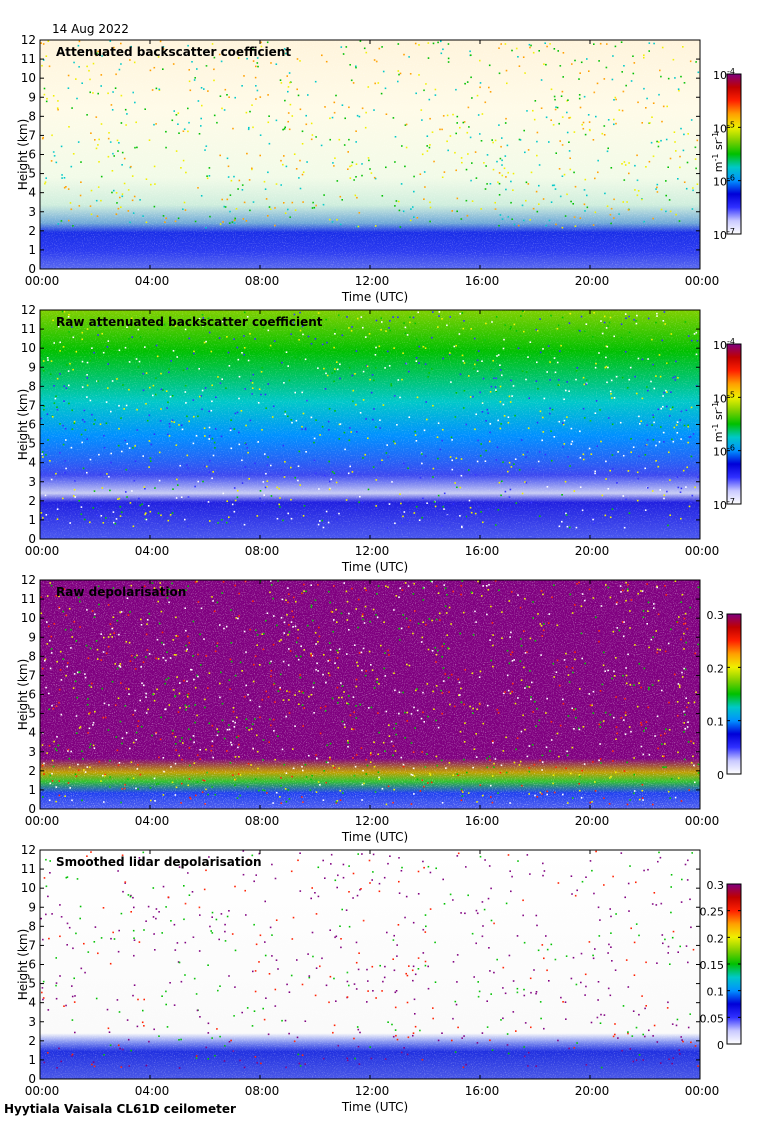 The height and width of the screenshot is (1124, 780). I want to click on colorbar: 0.3 0.2 0.1 0, so click(724, 695).